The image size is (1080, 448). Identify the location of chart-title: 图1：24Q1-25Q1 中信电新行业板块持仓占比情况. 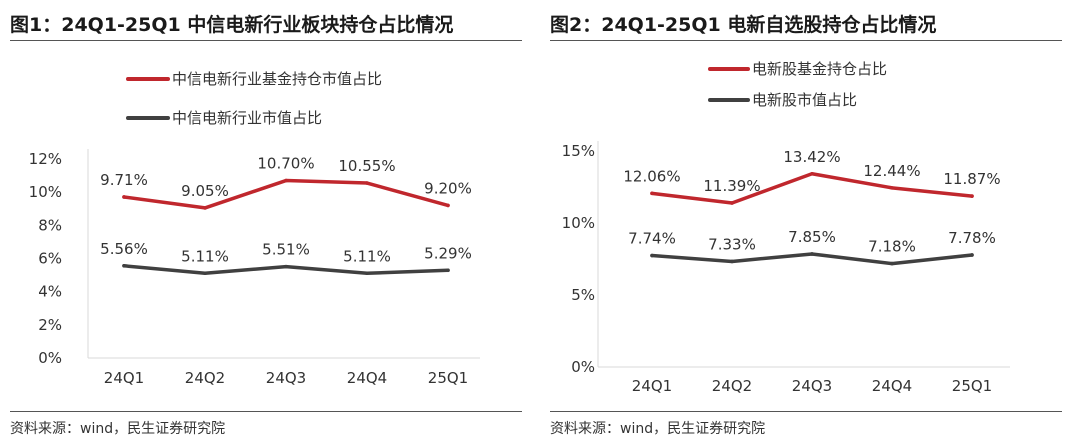
(232, 25).